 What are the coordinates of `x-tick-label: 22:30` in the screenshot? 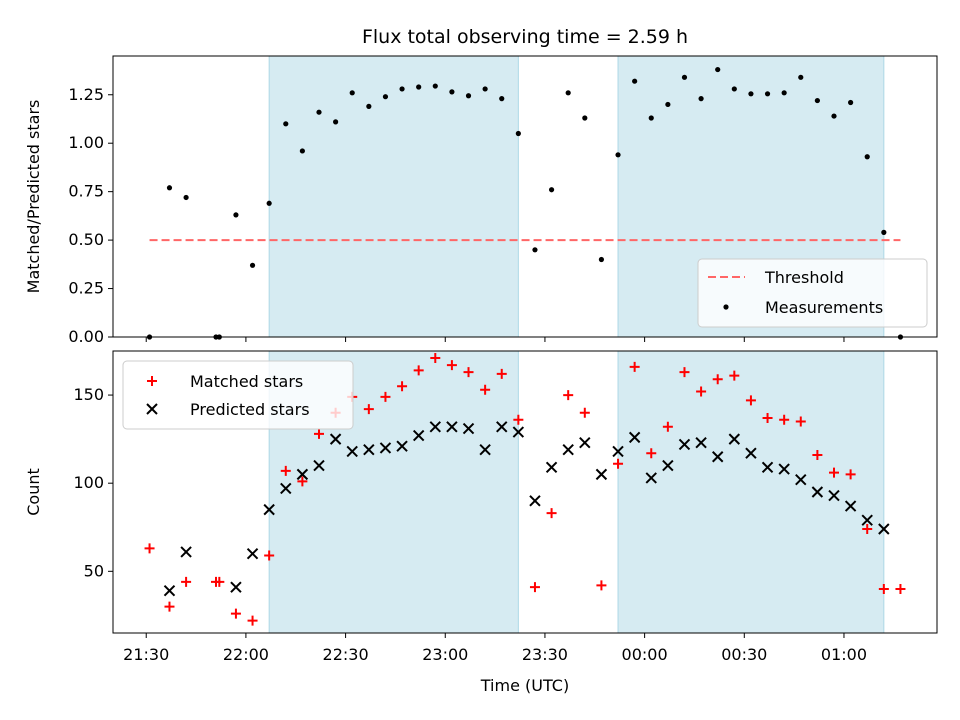 It's located at (346, 654).